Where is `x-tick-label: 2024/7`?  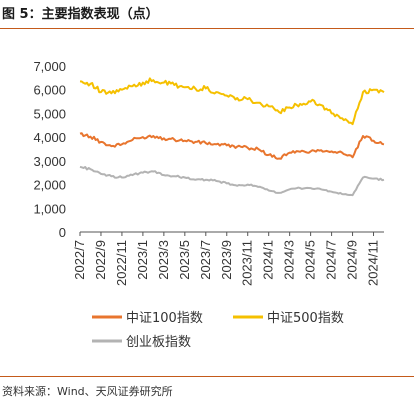
x-tick-label: 2024/7 is located at coordinates (331, 260).